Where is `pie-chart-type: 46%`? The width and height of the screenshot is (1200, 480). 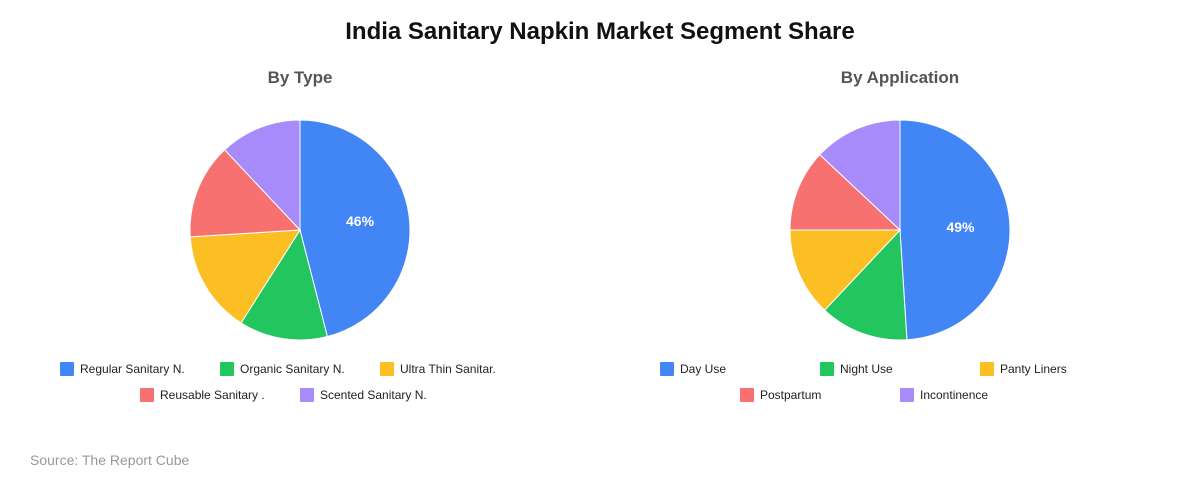 pie-chart-type: 46% is located at coordinates (300, 230).